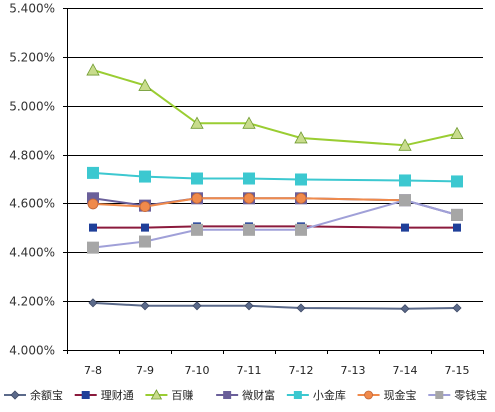  What do you see at coordinates (249, 370) in the screenshot?
I see `x-tick-label: 7-11` at bounding box center [249, 370].